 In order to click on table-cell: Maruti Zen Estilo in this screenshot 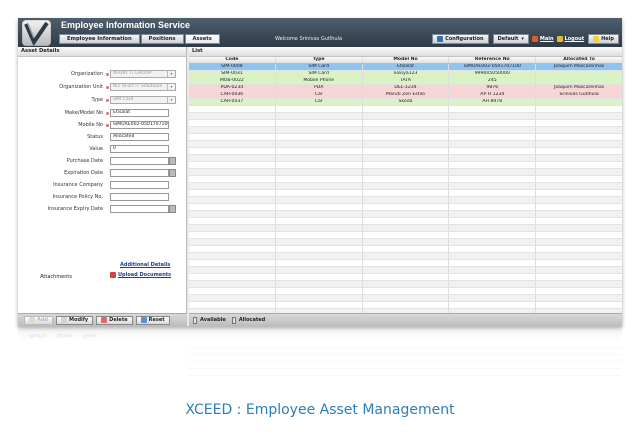, I will do `click(406, 95)`.